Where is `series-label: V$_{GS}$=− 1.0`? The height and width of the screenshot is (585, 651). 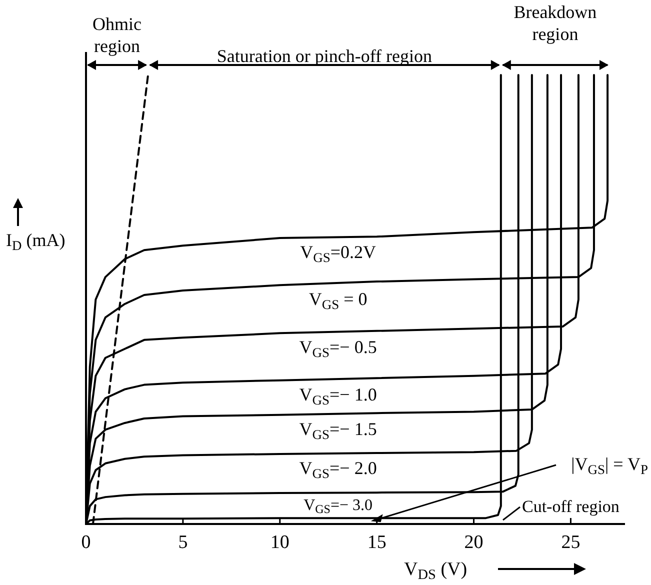 series-label: V$_{GS}$=− 1.0 is located at coordinates (338, 395).